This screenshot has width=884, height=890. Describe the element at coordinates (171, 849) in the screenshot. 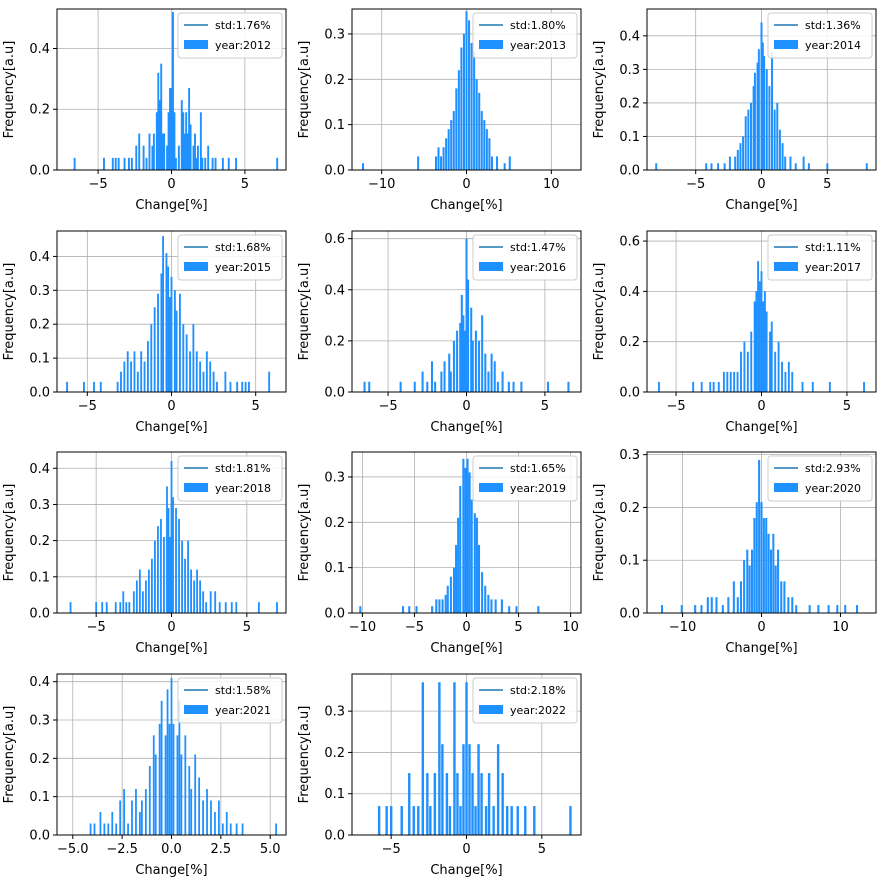

I see `x-tick-label: 0.0` at that location.